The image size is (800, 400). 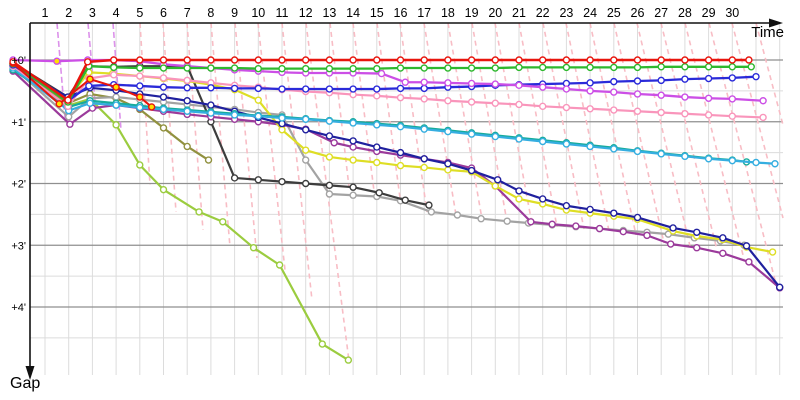 What do you see at coordinates (767, 32) in the screenshot?
I see `x-axis-label: Time` at bounding box center [767, 32].